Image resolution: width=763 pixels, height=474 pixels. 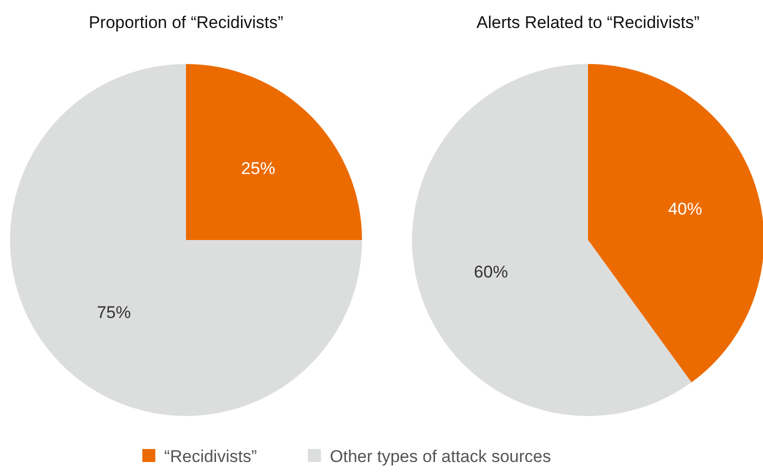 I want to click on data-label: 25%, so click(x=258, y=168).